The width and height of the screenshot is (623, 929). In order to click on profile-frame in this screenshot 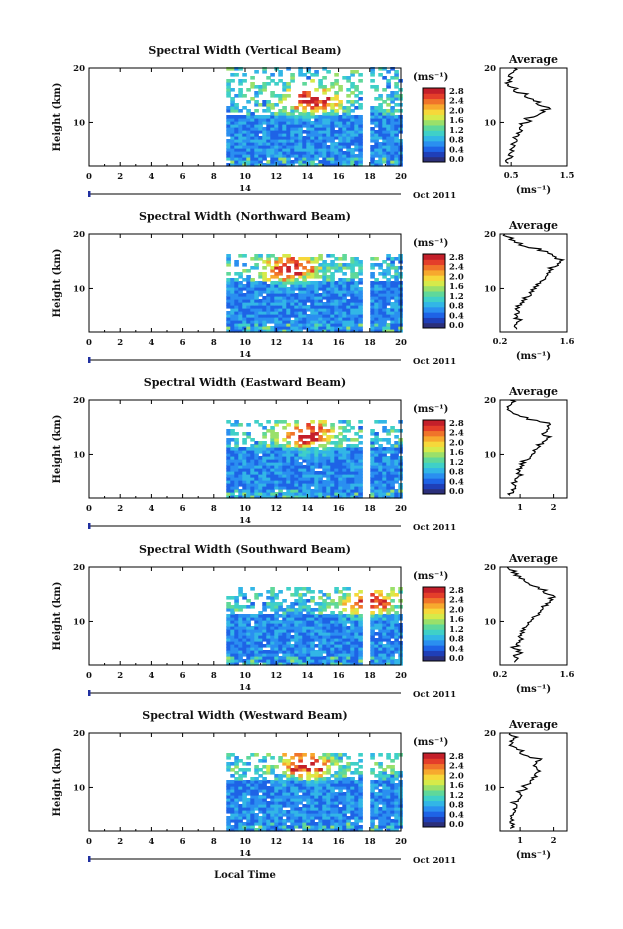, I will do `click(533, 616)`.